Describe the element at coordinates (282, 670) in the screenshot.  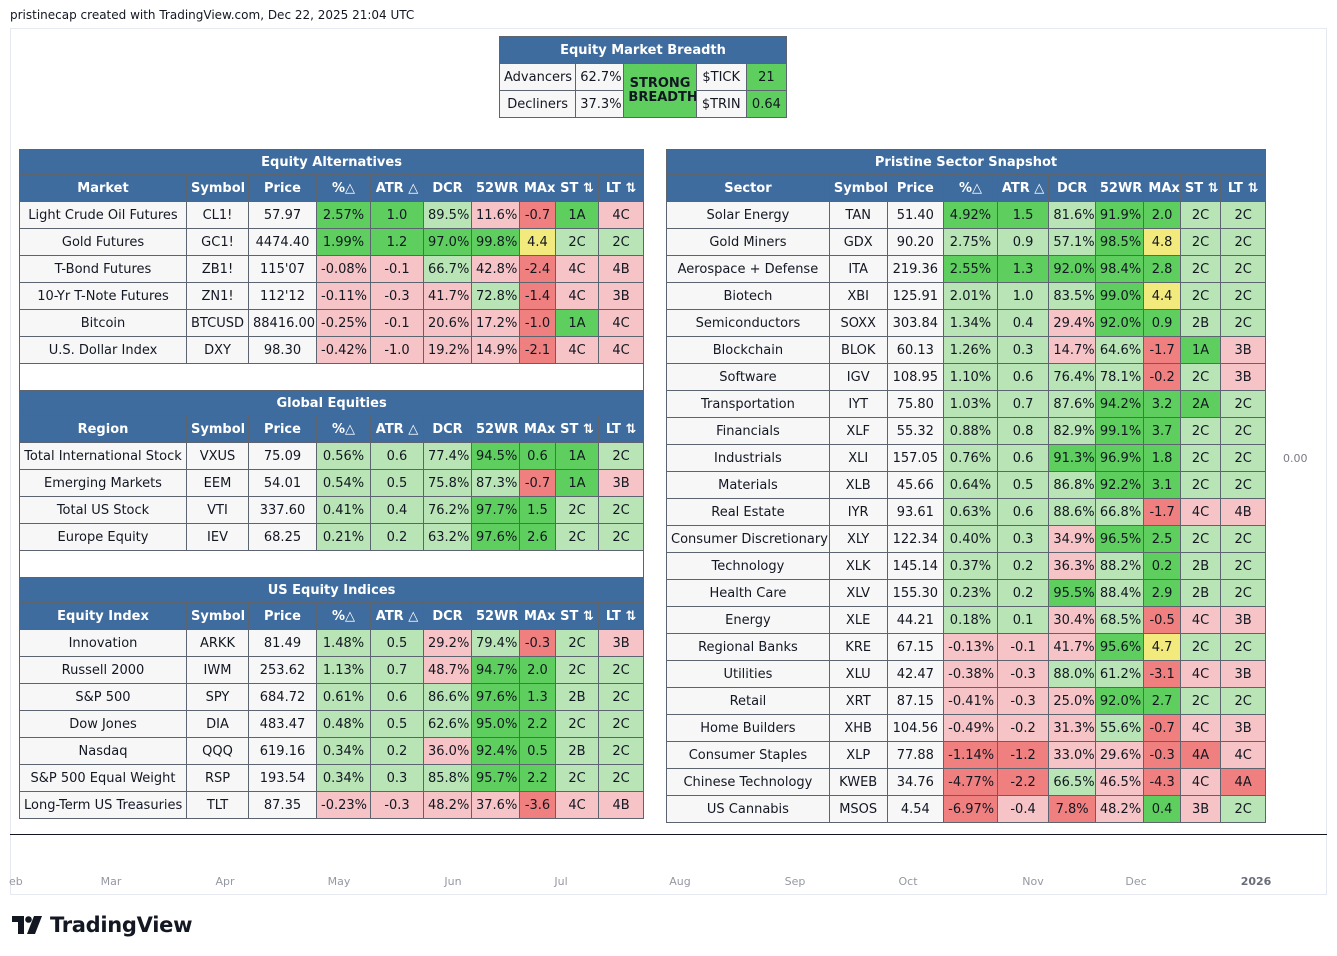
I see `table-cell: 253.62` at that location.